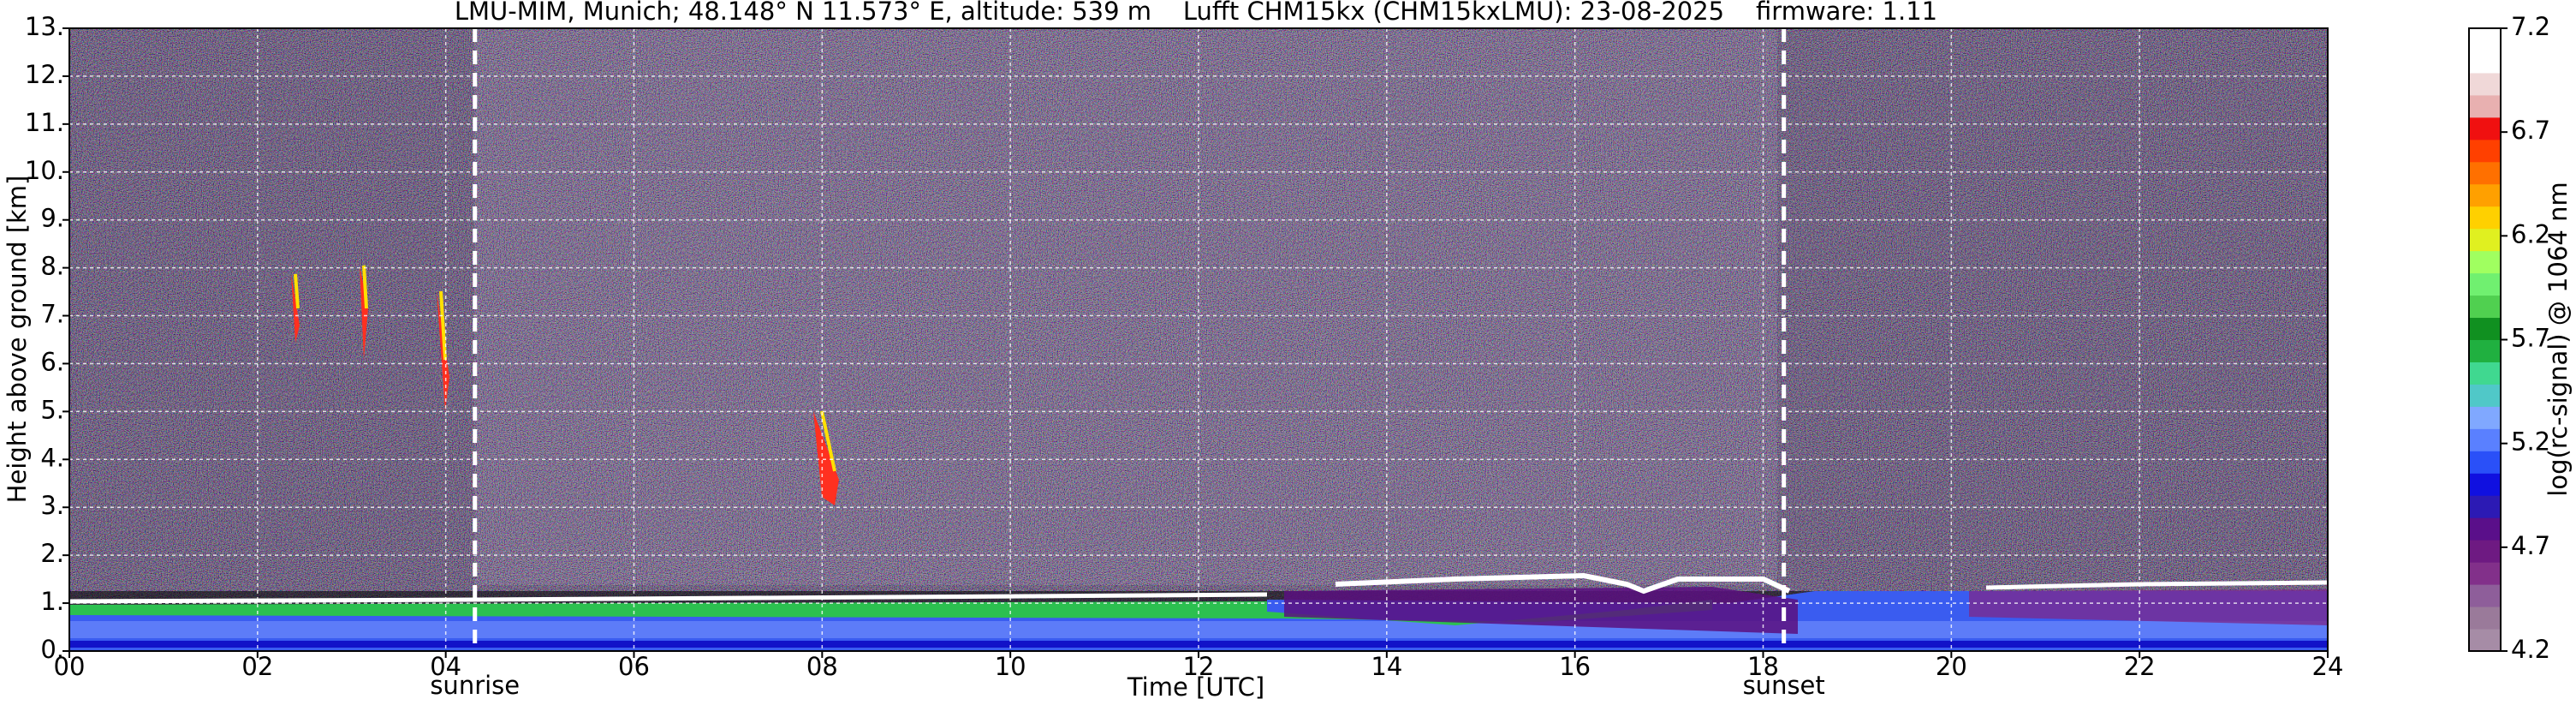 This screenshot has height=711, width=2576. What do you see at coordinates (565, 369) in the screenshot?
I see `cloud` at bounding box center [565, 369].